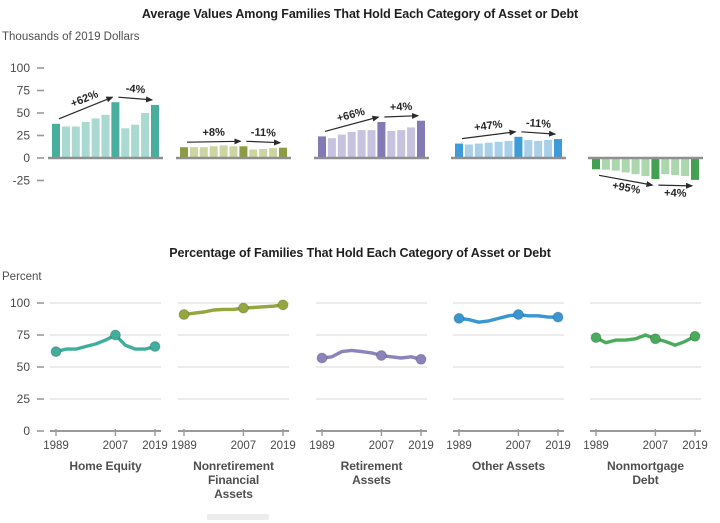  What do you see at coordinates (213, 133) in the screenshot?
I see `annotation-label: +8%` at bounding box center [213, 133].